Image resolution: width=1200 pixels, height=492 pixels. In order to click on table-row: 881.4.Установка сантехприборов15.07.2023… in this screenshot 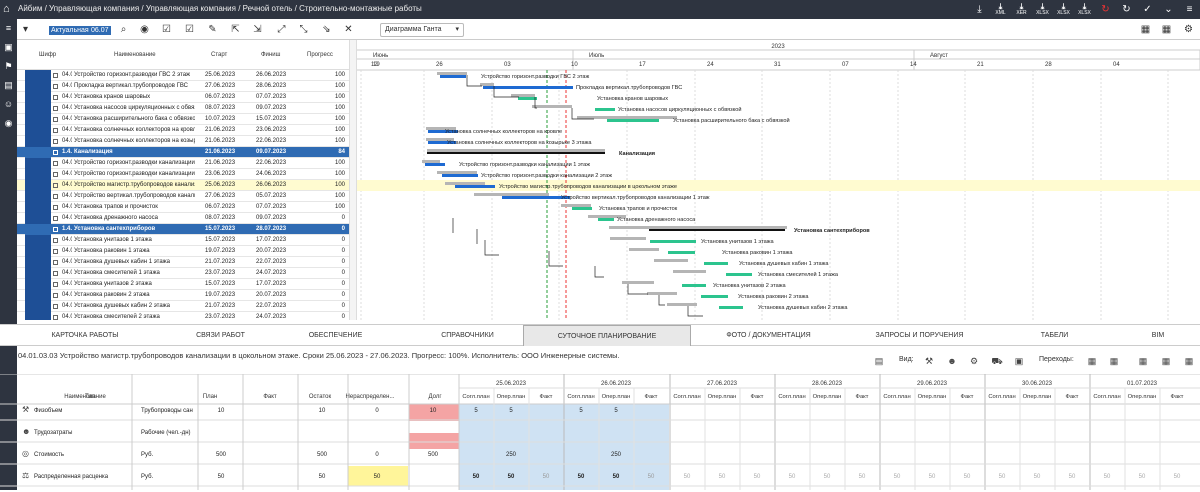, I will do `click(183, 229)`.